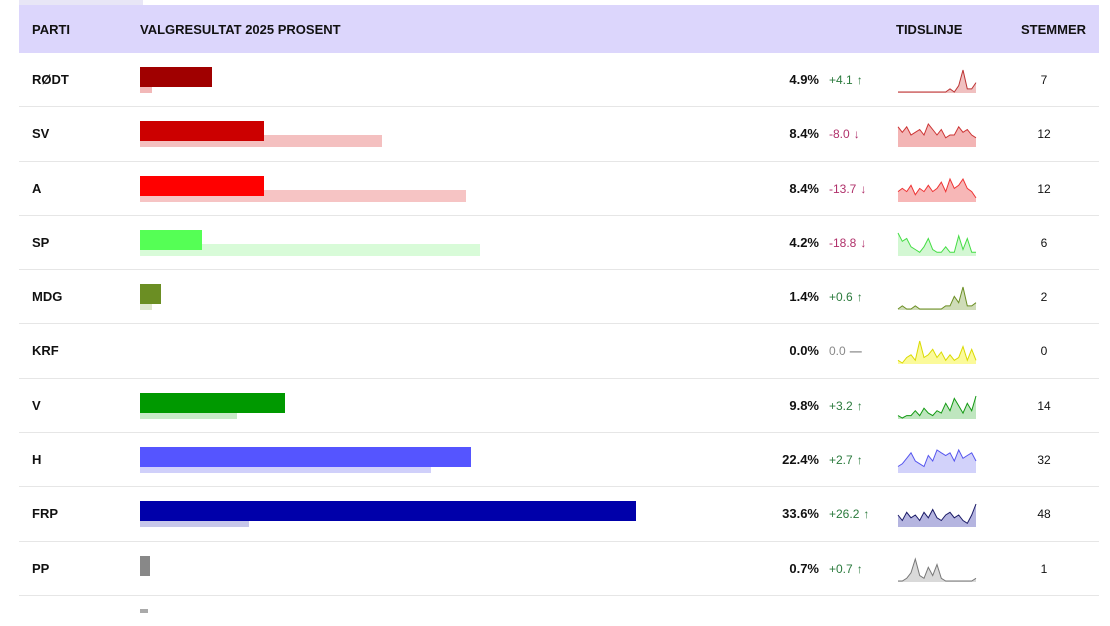 This screenshot has width=1110, height=626. Describe the element at coordinates (844, 514) in the screenshot. I see `change-text: +26.2` at that location.